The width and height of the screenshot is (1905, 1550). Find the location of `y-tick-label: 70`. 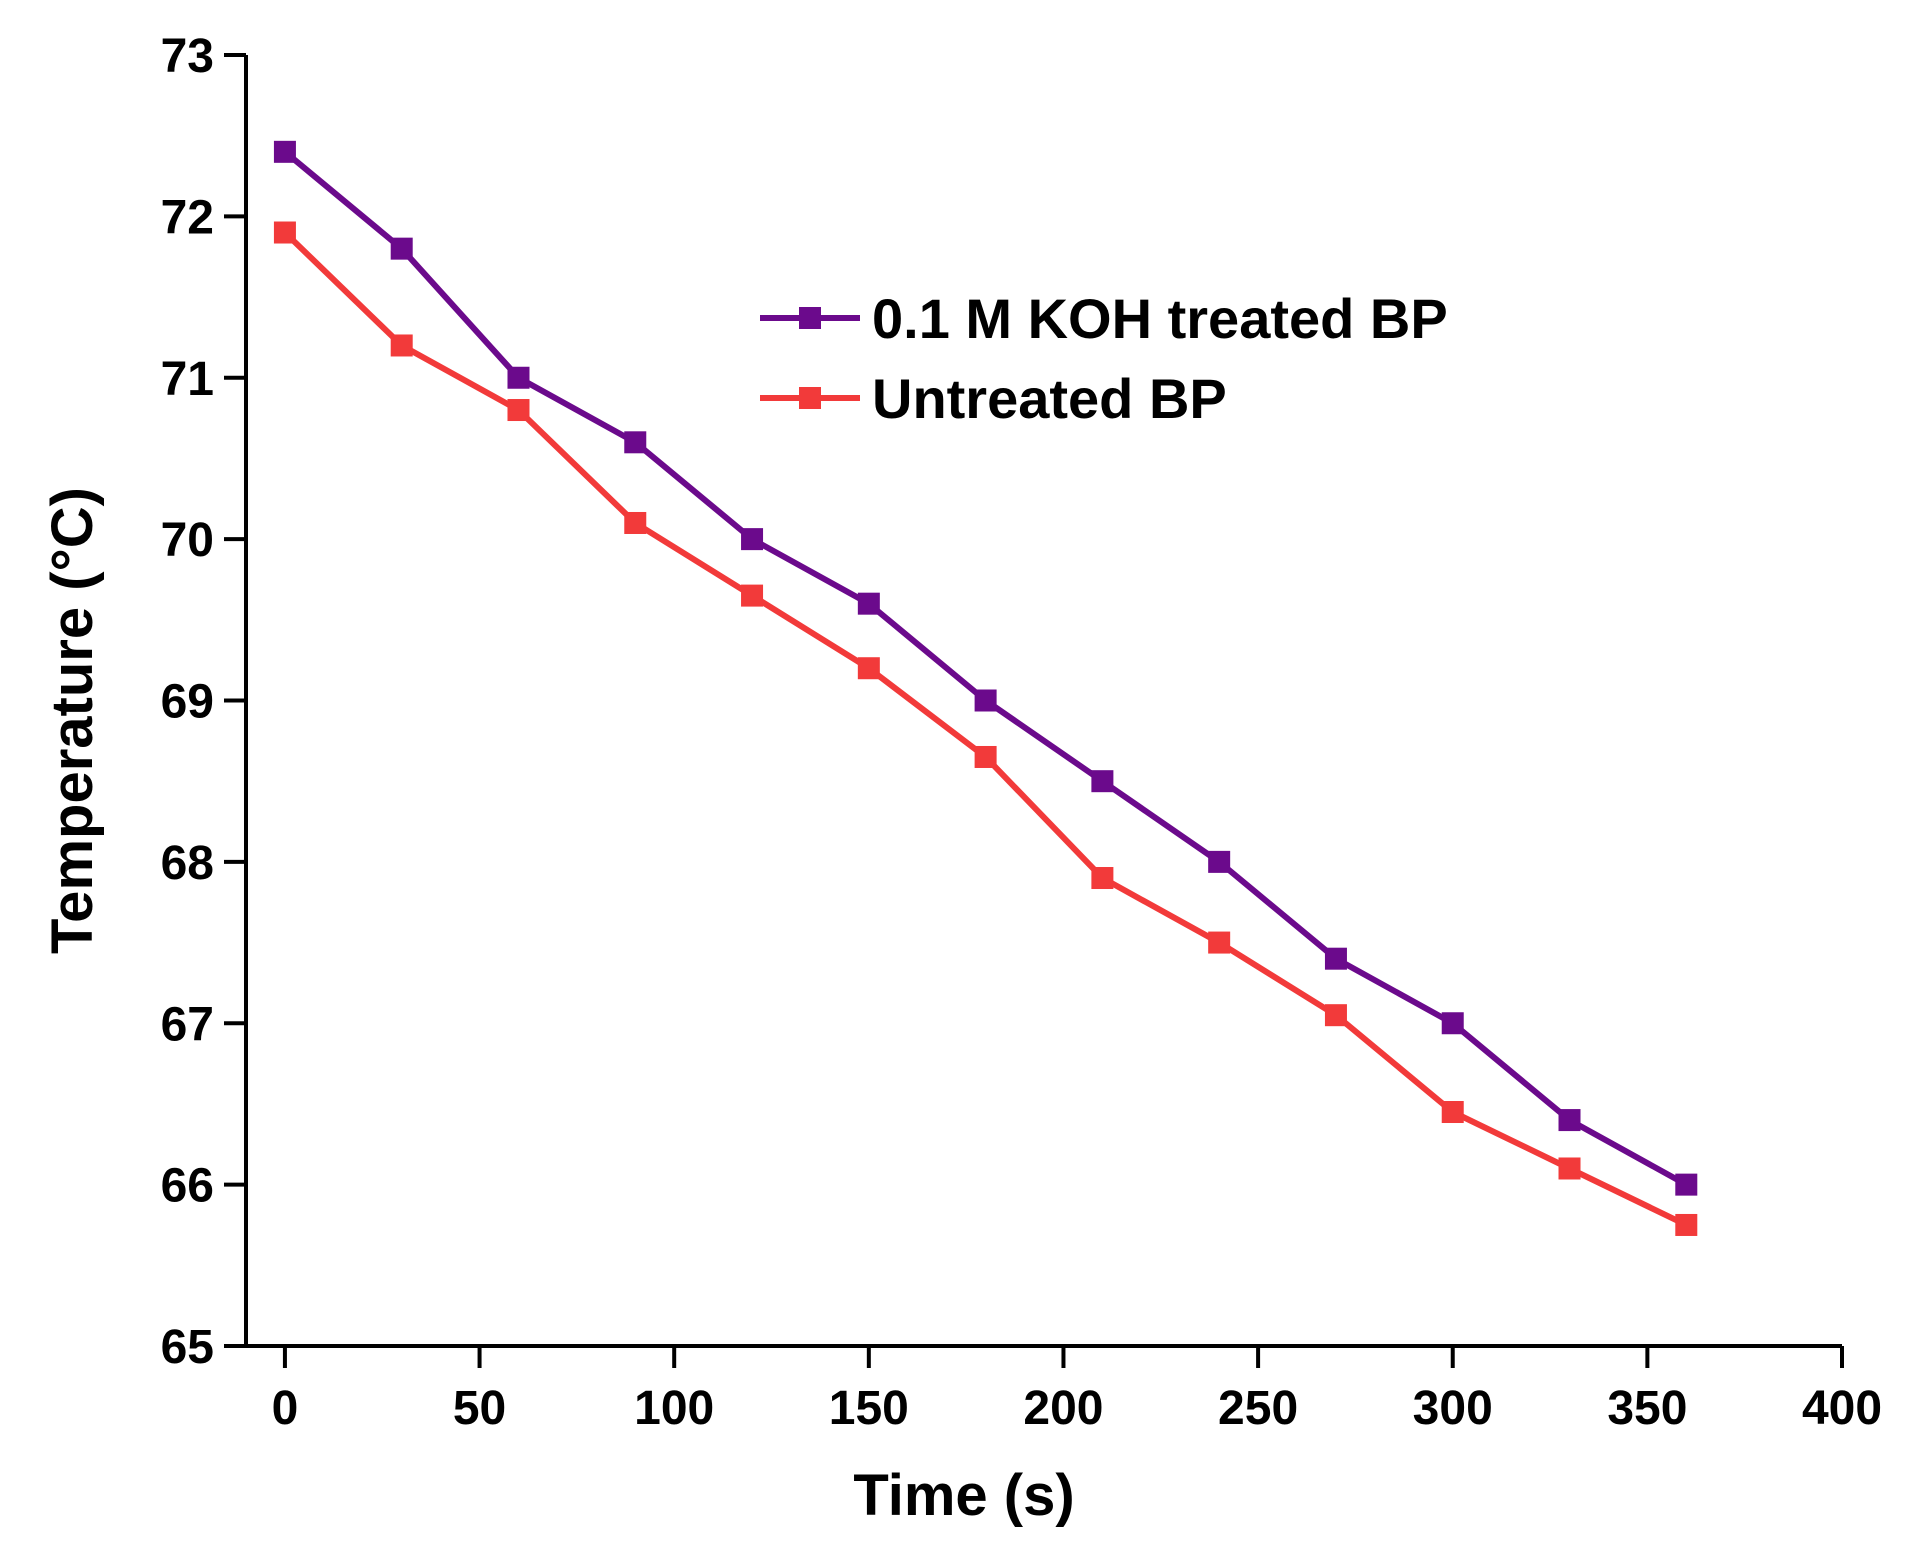

y-tick-label: 70 is located at coordinates (187, 540).